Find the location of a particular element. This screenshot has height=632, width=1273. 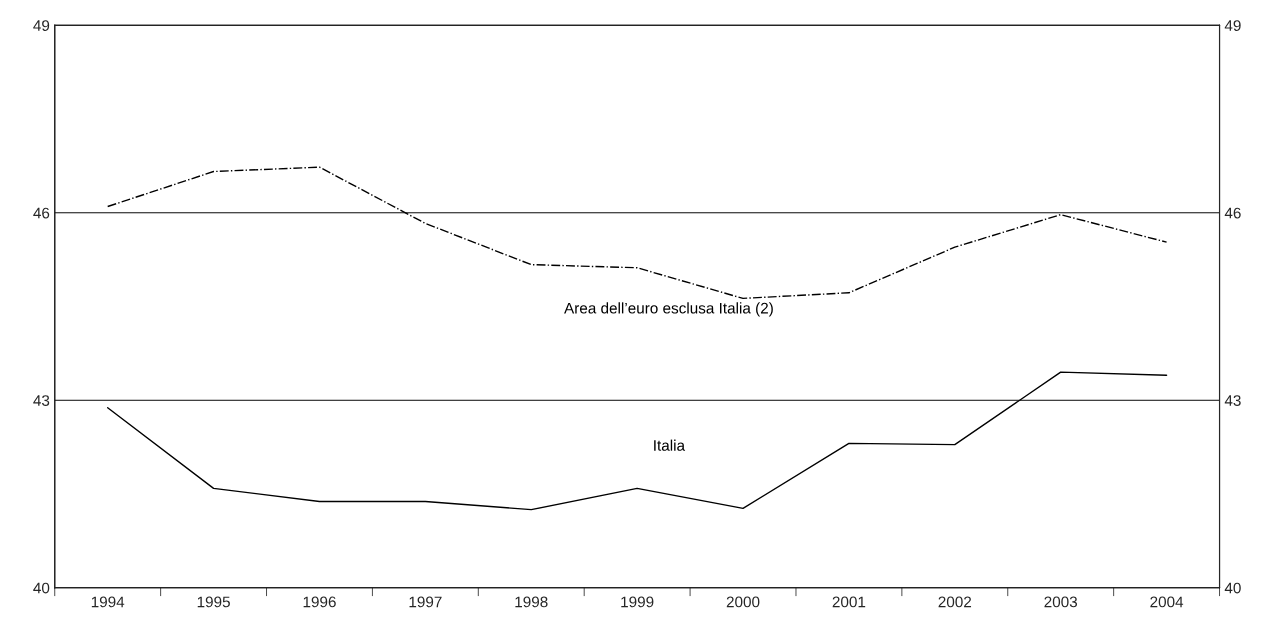

y-tick-label: 49 is located at coordinates (41, 25).